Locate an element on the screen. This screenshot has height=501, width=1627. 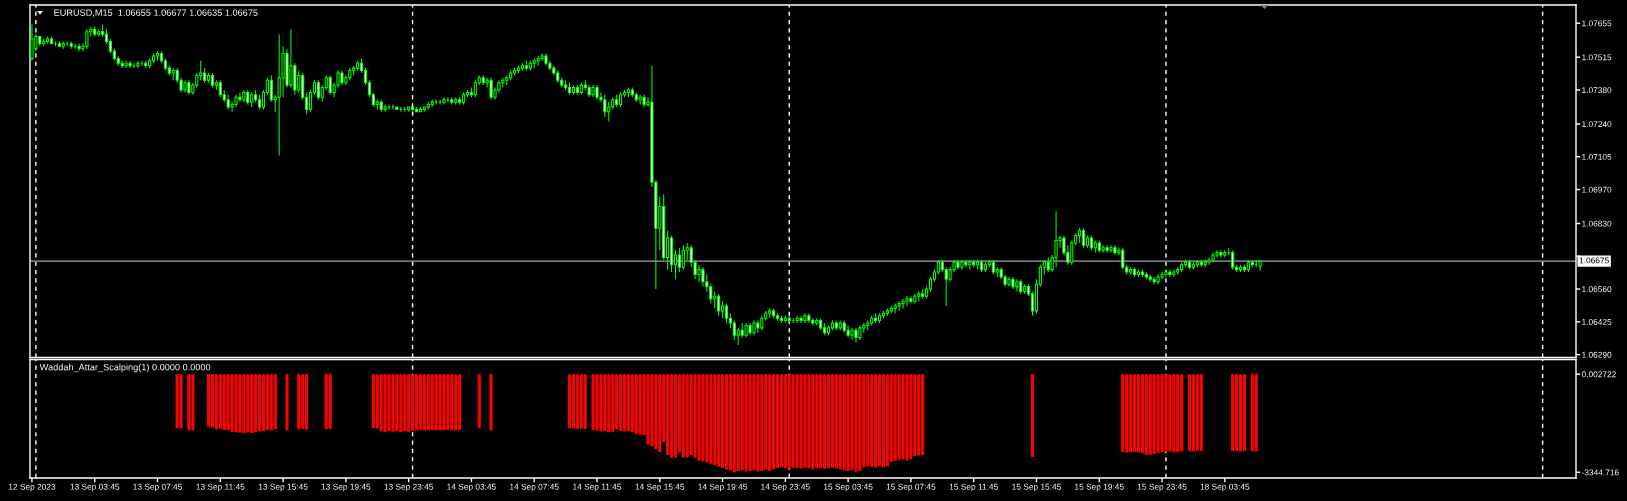
x-tick-label: 14 Sep 15:45 is located at coordinates (660, 487).